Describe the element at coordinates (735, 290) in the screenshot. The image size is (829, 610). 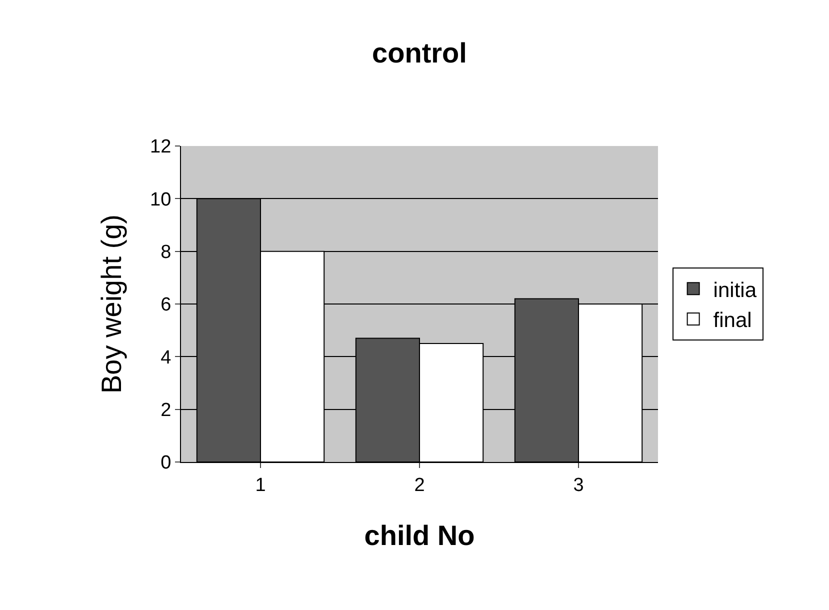
I see `legend-label: initia` at that location.